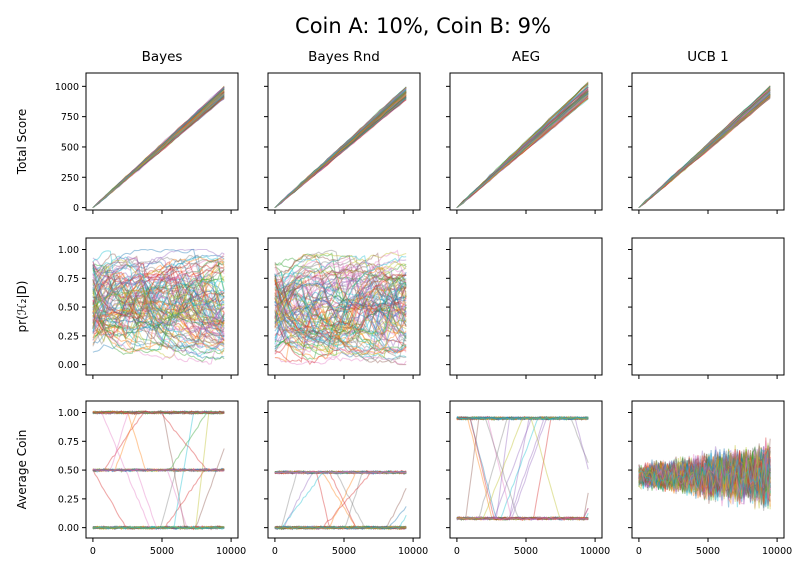  What do you see at coordinates (68, 250) in the screenshot?
I see `y-tick-label: 1.00` at bounding box center [68, 250].